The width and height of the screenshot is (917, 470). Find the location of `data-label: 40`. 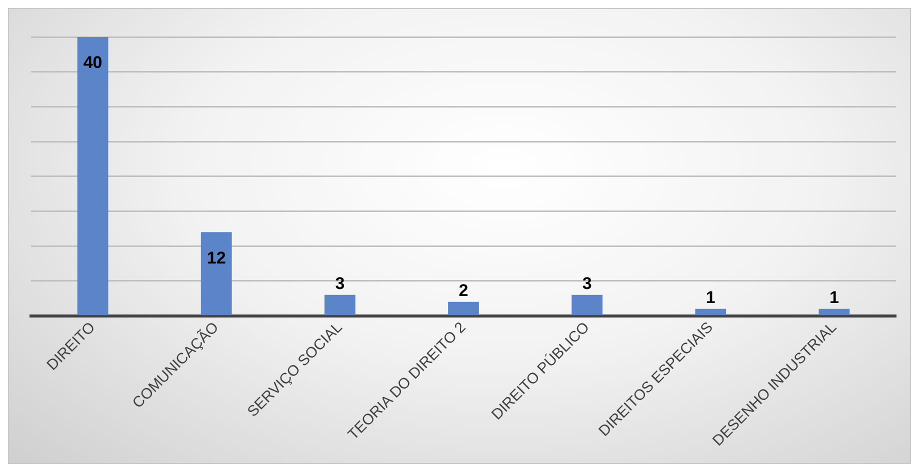

data-label: 40 is located at coordinates (92, 62).